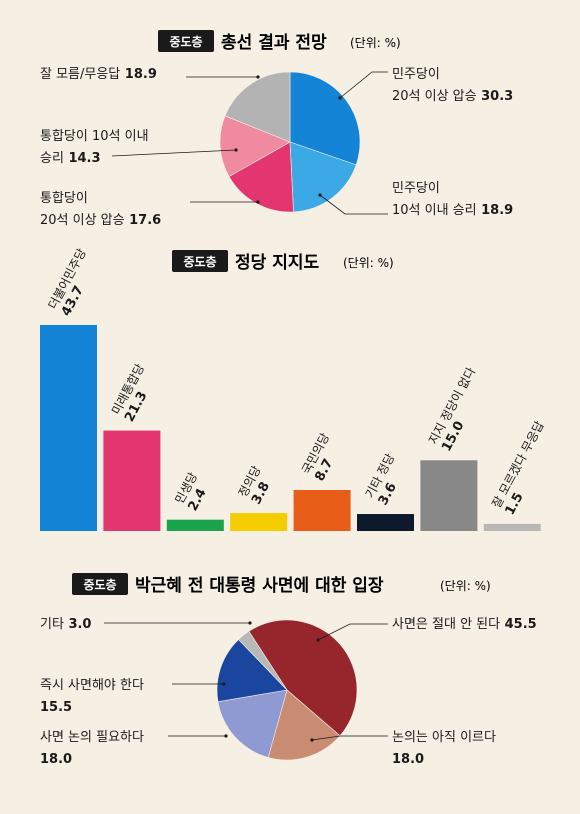  Describe the element at coordinates (518, 624) in the screenshot. I see `slice-value: 45.5` at that location.